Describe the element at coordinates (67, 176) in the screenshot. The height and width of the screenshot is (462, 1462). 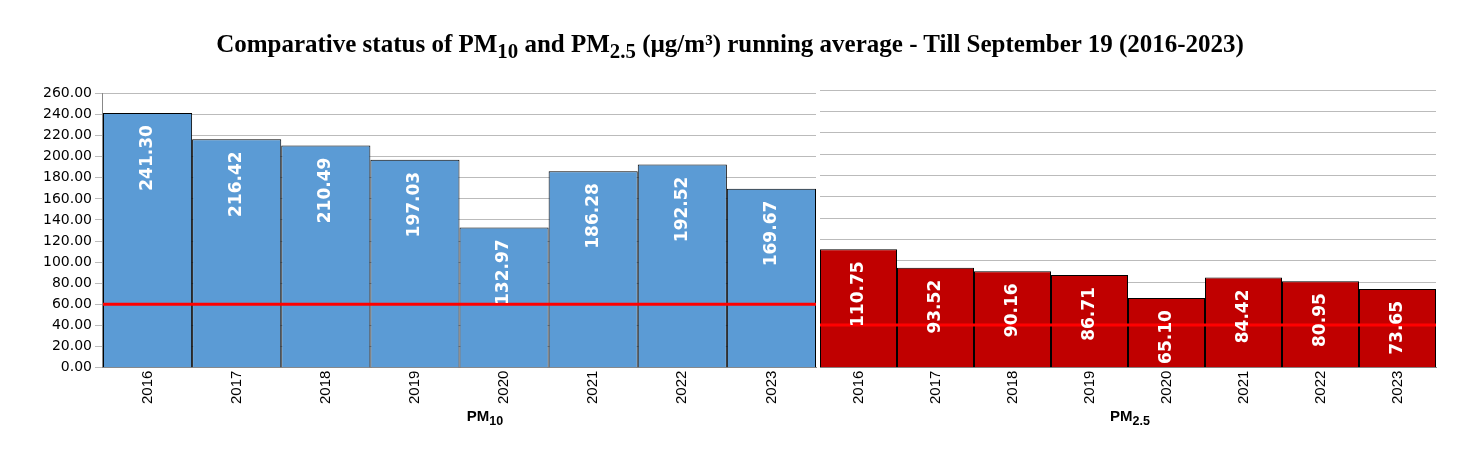
I see `y-tick-label: 180.00` at that location.